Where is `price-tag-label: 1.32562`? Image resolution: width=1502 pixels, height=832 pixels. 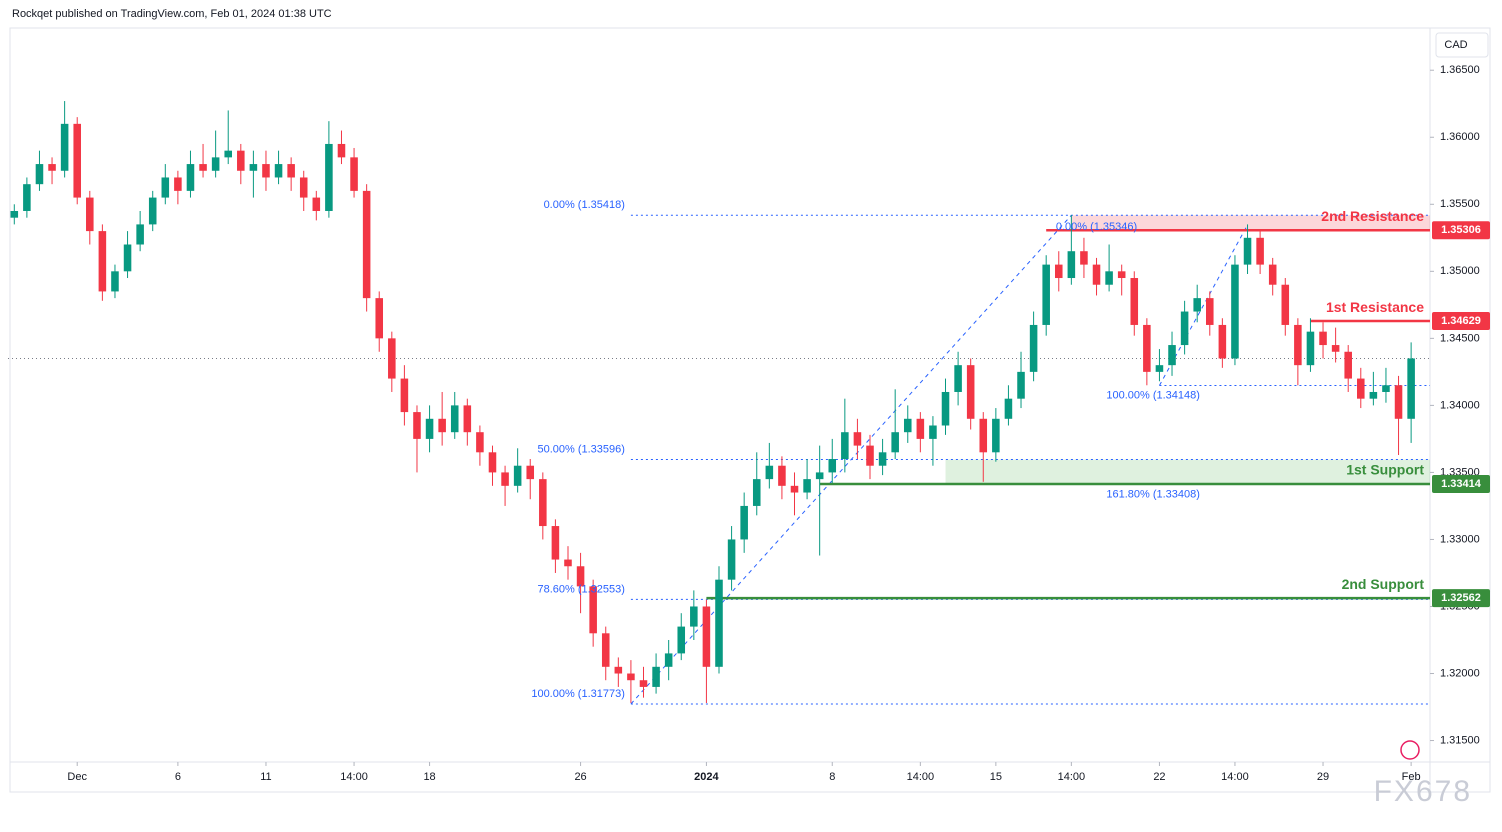 price-tag-label: 1.32562 is located at coordinates (1461, 598).